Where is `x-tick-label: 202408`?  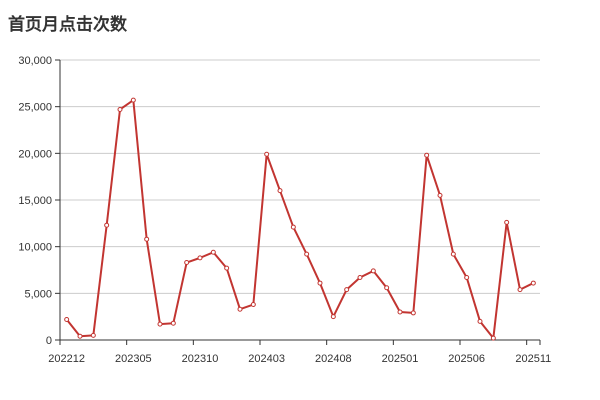 x-tick-label: 202408 is located at coordinates (333, 359).